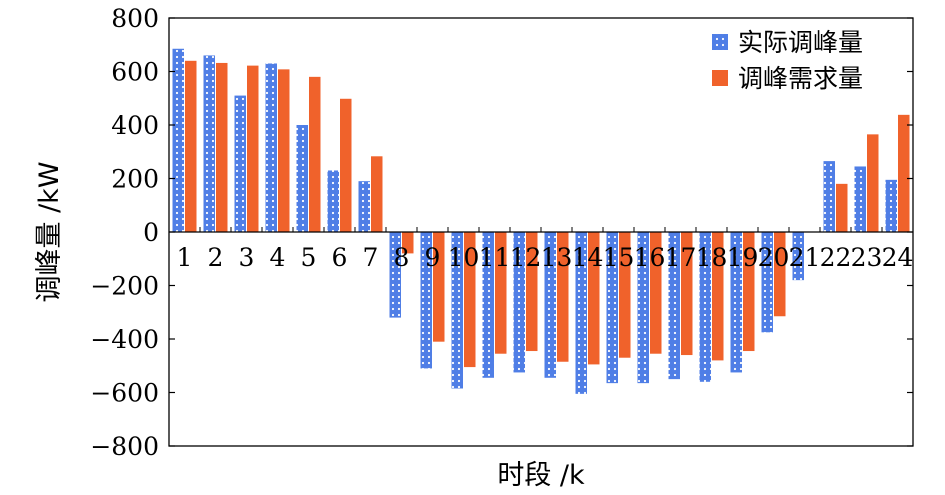 The width and height of the screenshot is (945, 495). I want to click on legend-label-demand: 调峰需求量, so click(800, 78).